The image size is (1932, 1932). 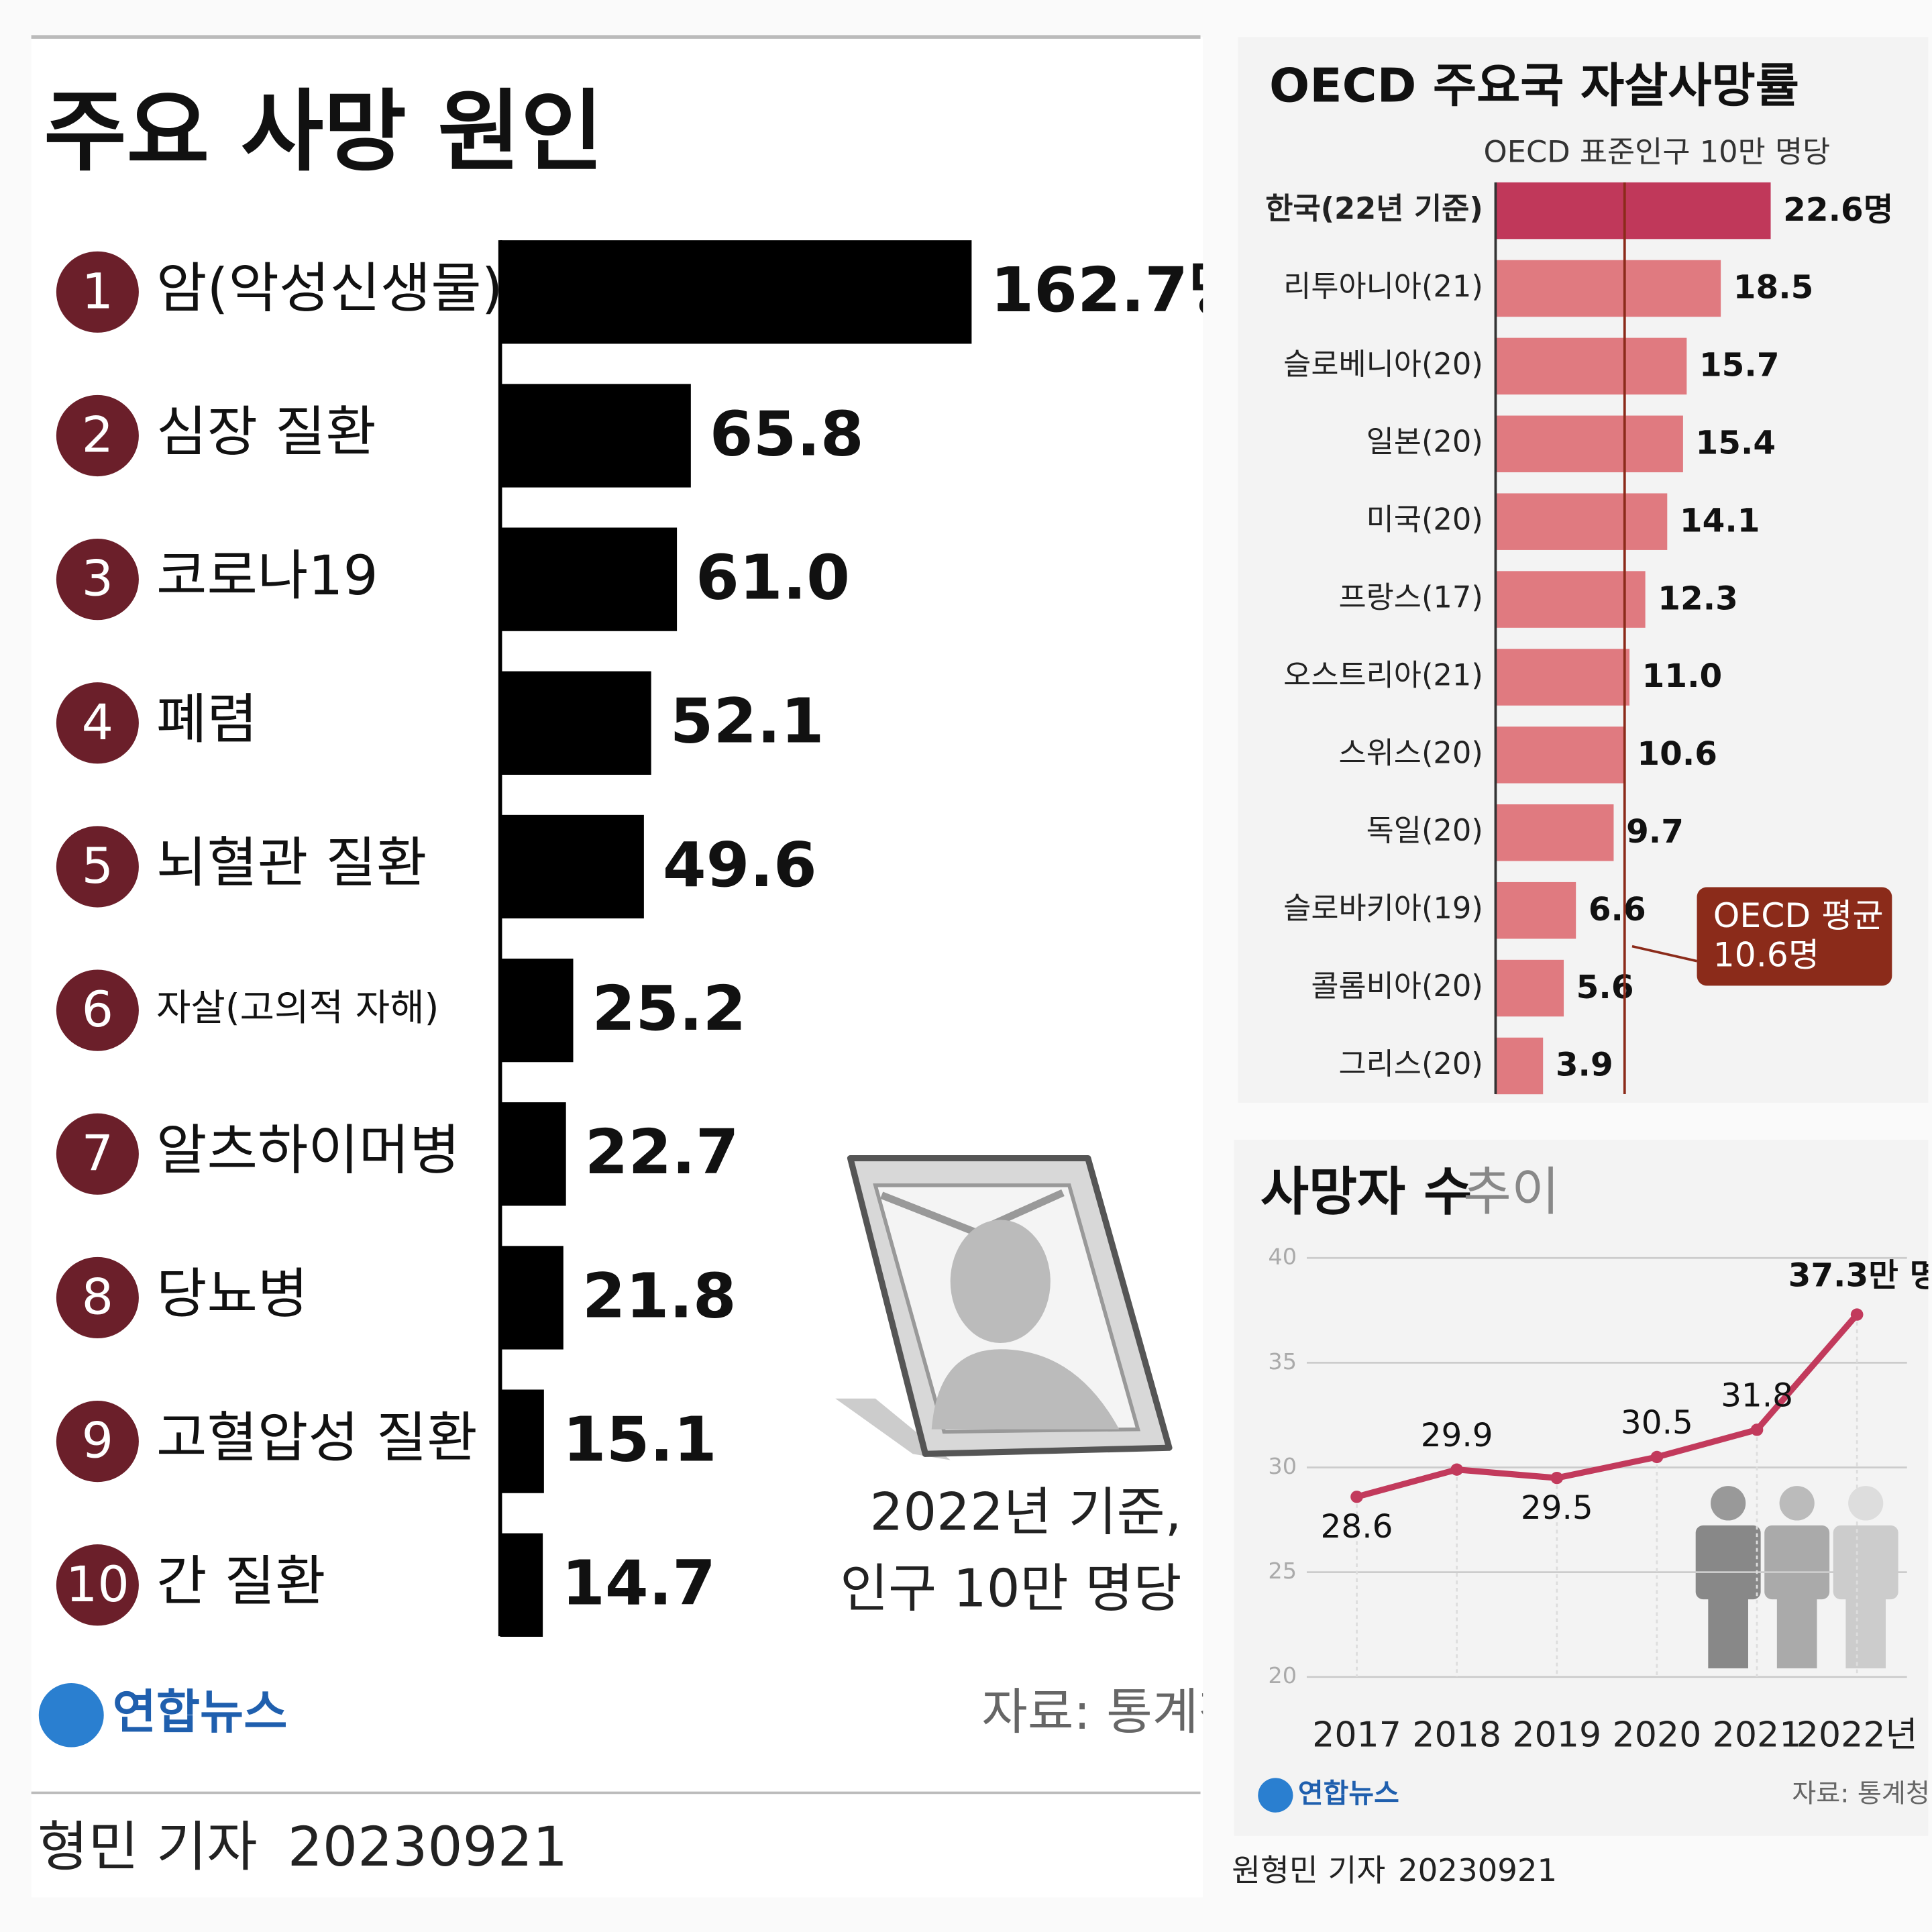 I want to click on value-label: 21.8, so click(x=659, y=1296).